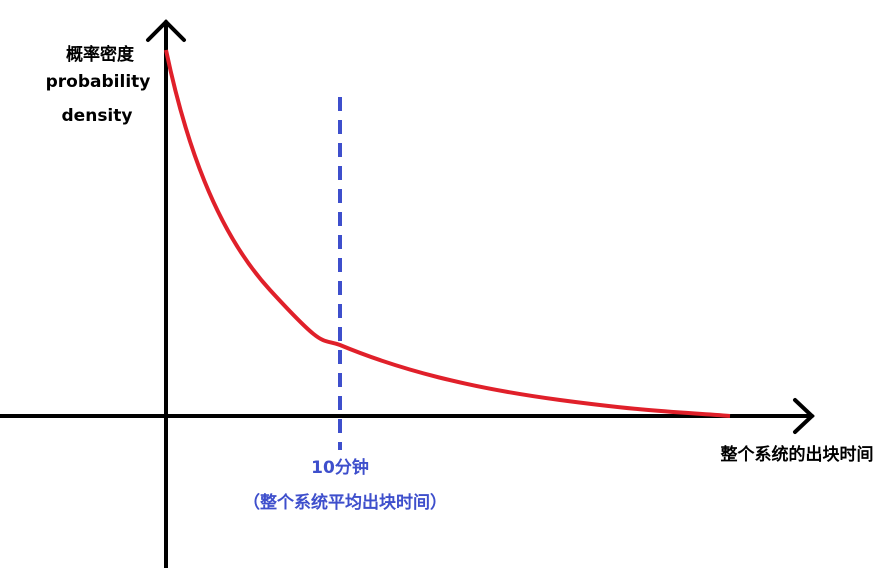 The image size is (896, 572). I want to click on x-axis-label: 整个系统的出块时间, so click(797, 454).